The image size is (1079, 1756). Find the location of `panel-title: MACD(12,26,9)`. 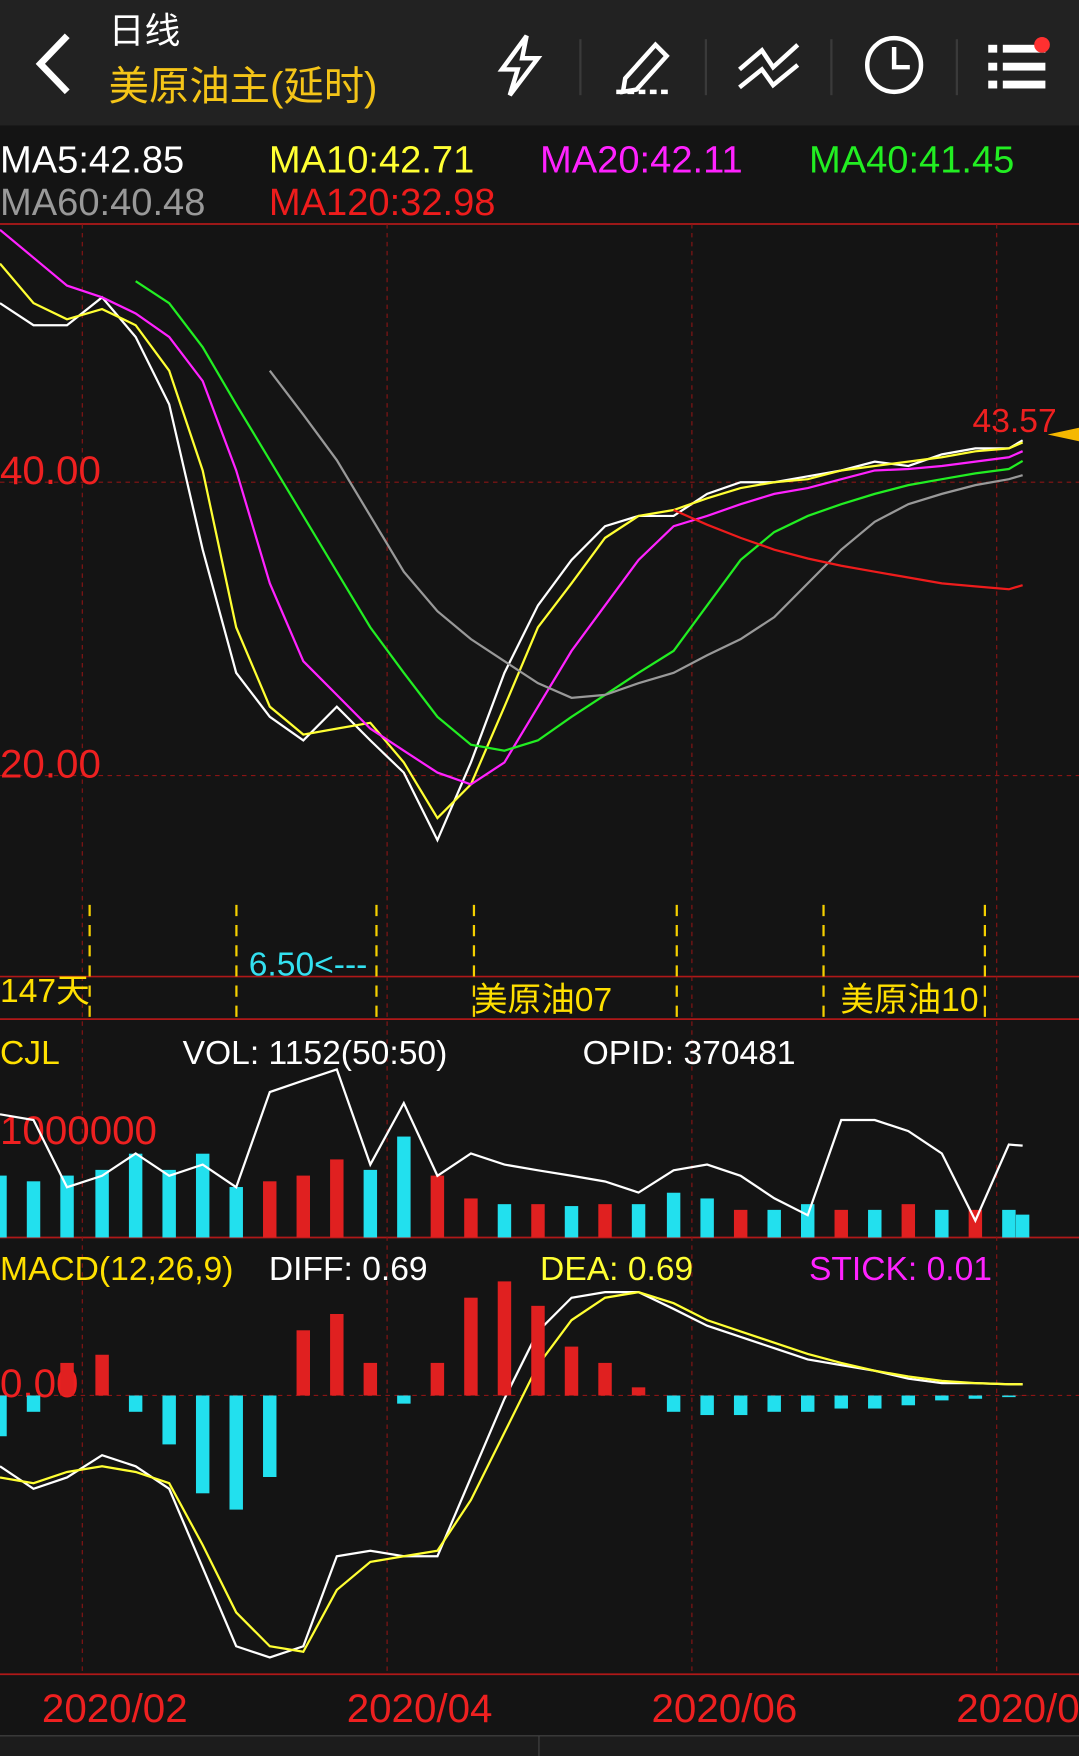

panel-title: MACD(12,26,9) is located at coordinates (116, 1269).